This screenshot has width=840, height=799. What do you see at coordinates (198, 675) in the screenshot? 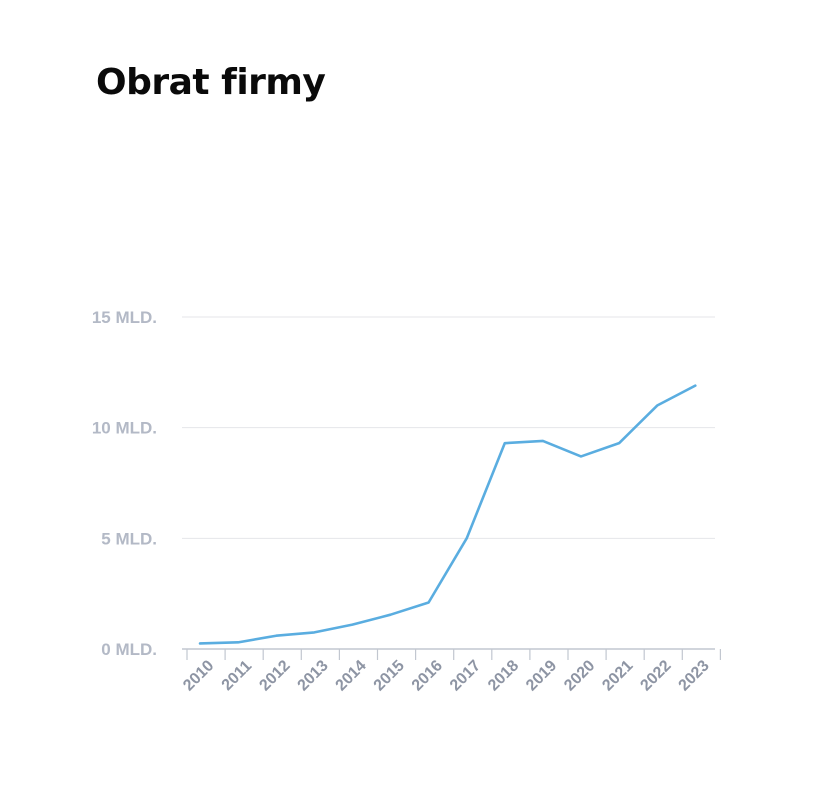
I see `x-tick-label: 2010` at bounding box center [198, 675].